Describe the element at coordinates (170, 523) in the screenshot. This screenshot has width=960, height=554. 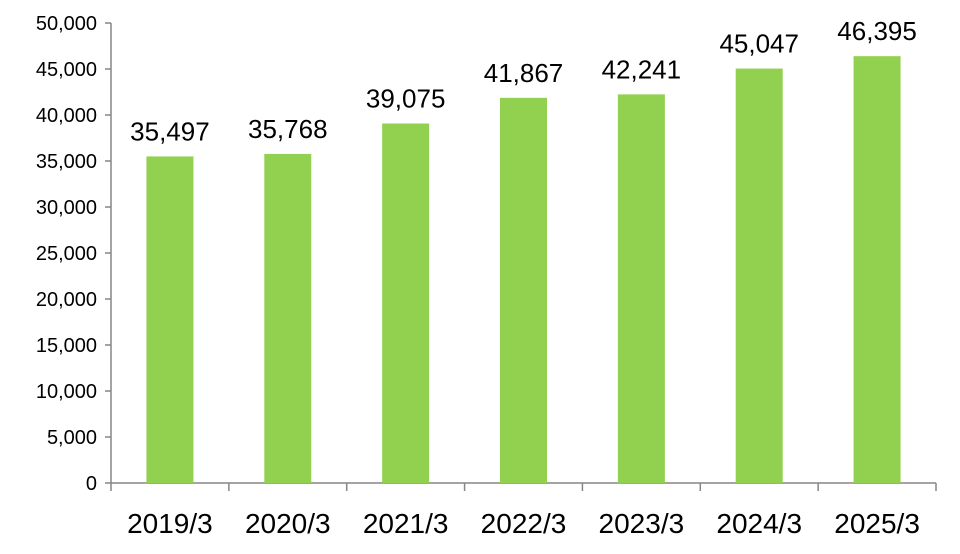
I see `x-tick-label: 2019/3` at that location.